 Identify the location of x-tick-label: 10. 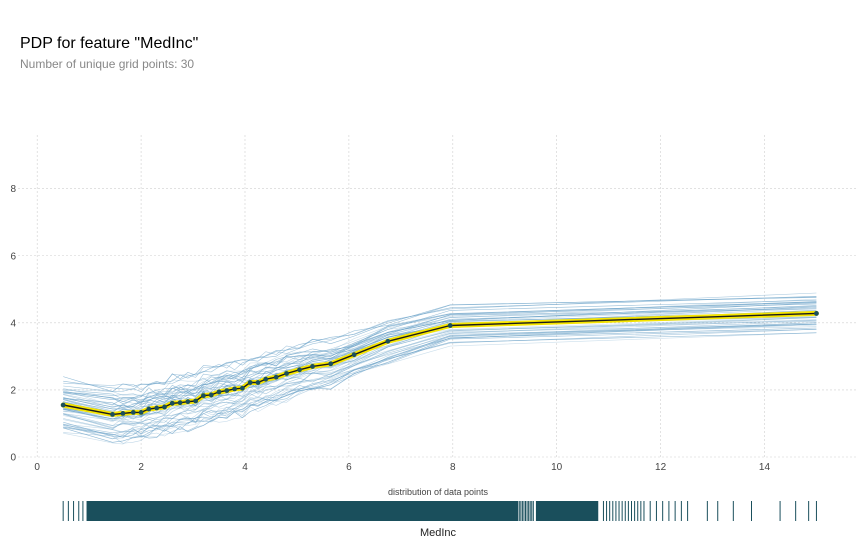
(557, 467).